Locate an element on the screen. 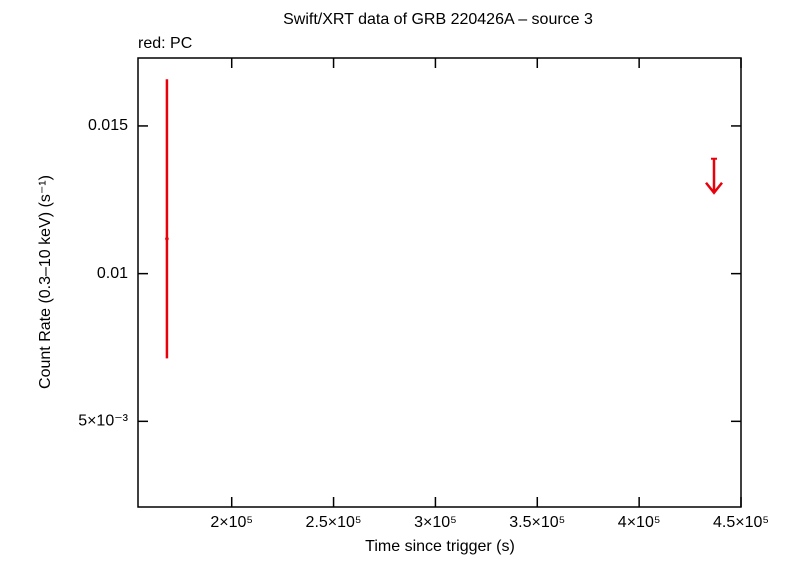 The image size is (790, 563). y-tick-label: 0.015 is located at coordinates (108, 125).